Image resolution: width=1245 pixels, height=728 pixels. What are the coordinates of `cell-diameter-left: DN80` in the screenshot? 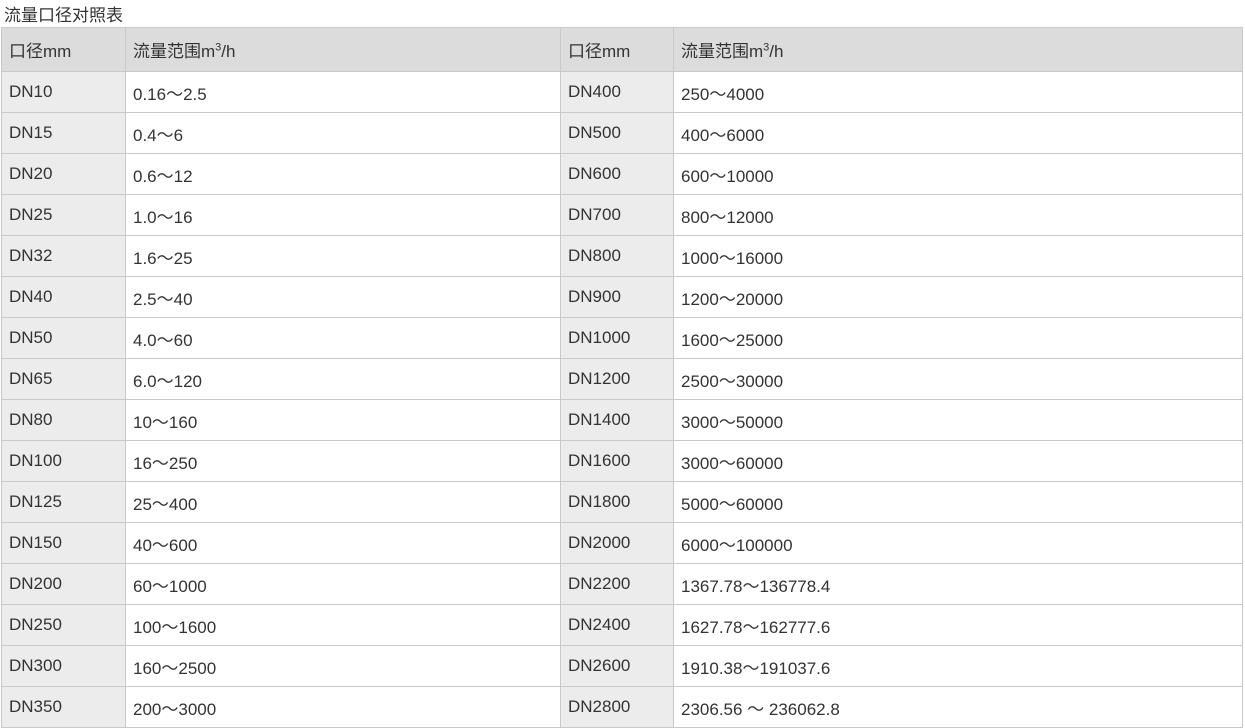 It's located at (63, 420).